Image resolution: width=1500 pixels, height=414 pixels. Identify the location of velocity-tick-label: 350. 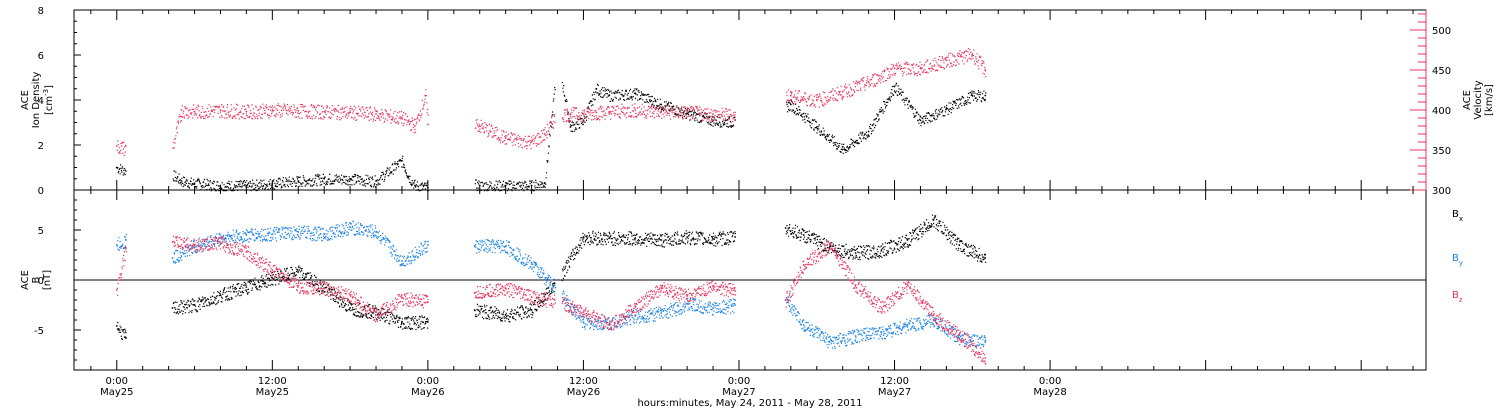
(1441, 151).